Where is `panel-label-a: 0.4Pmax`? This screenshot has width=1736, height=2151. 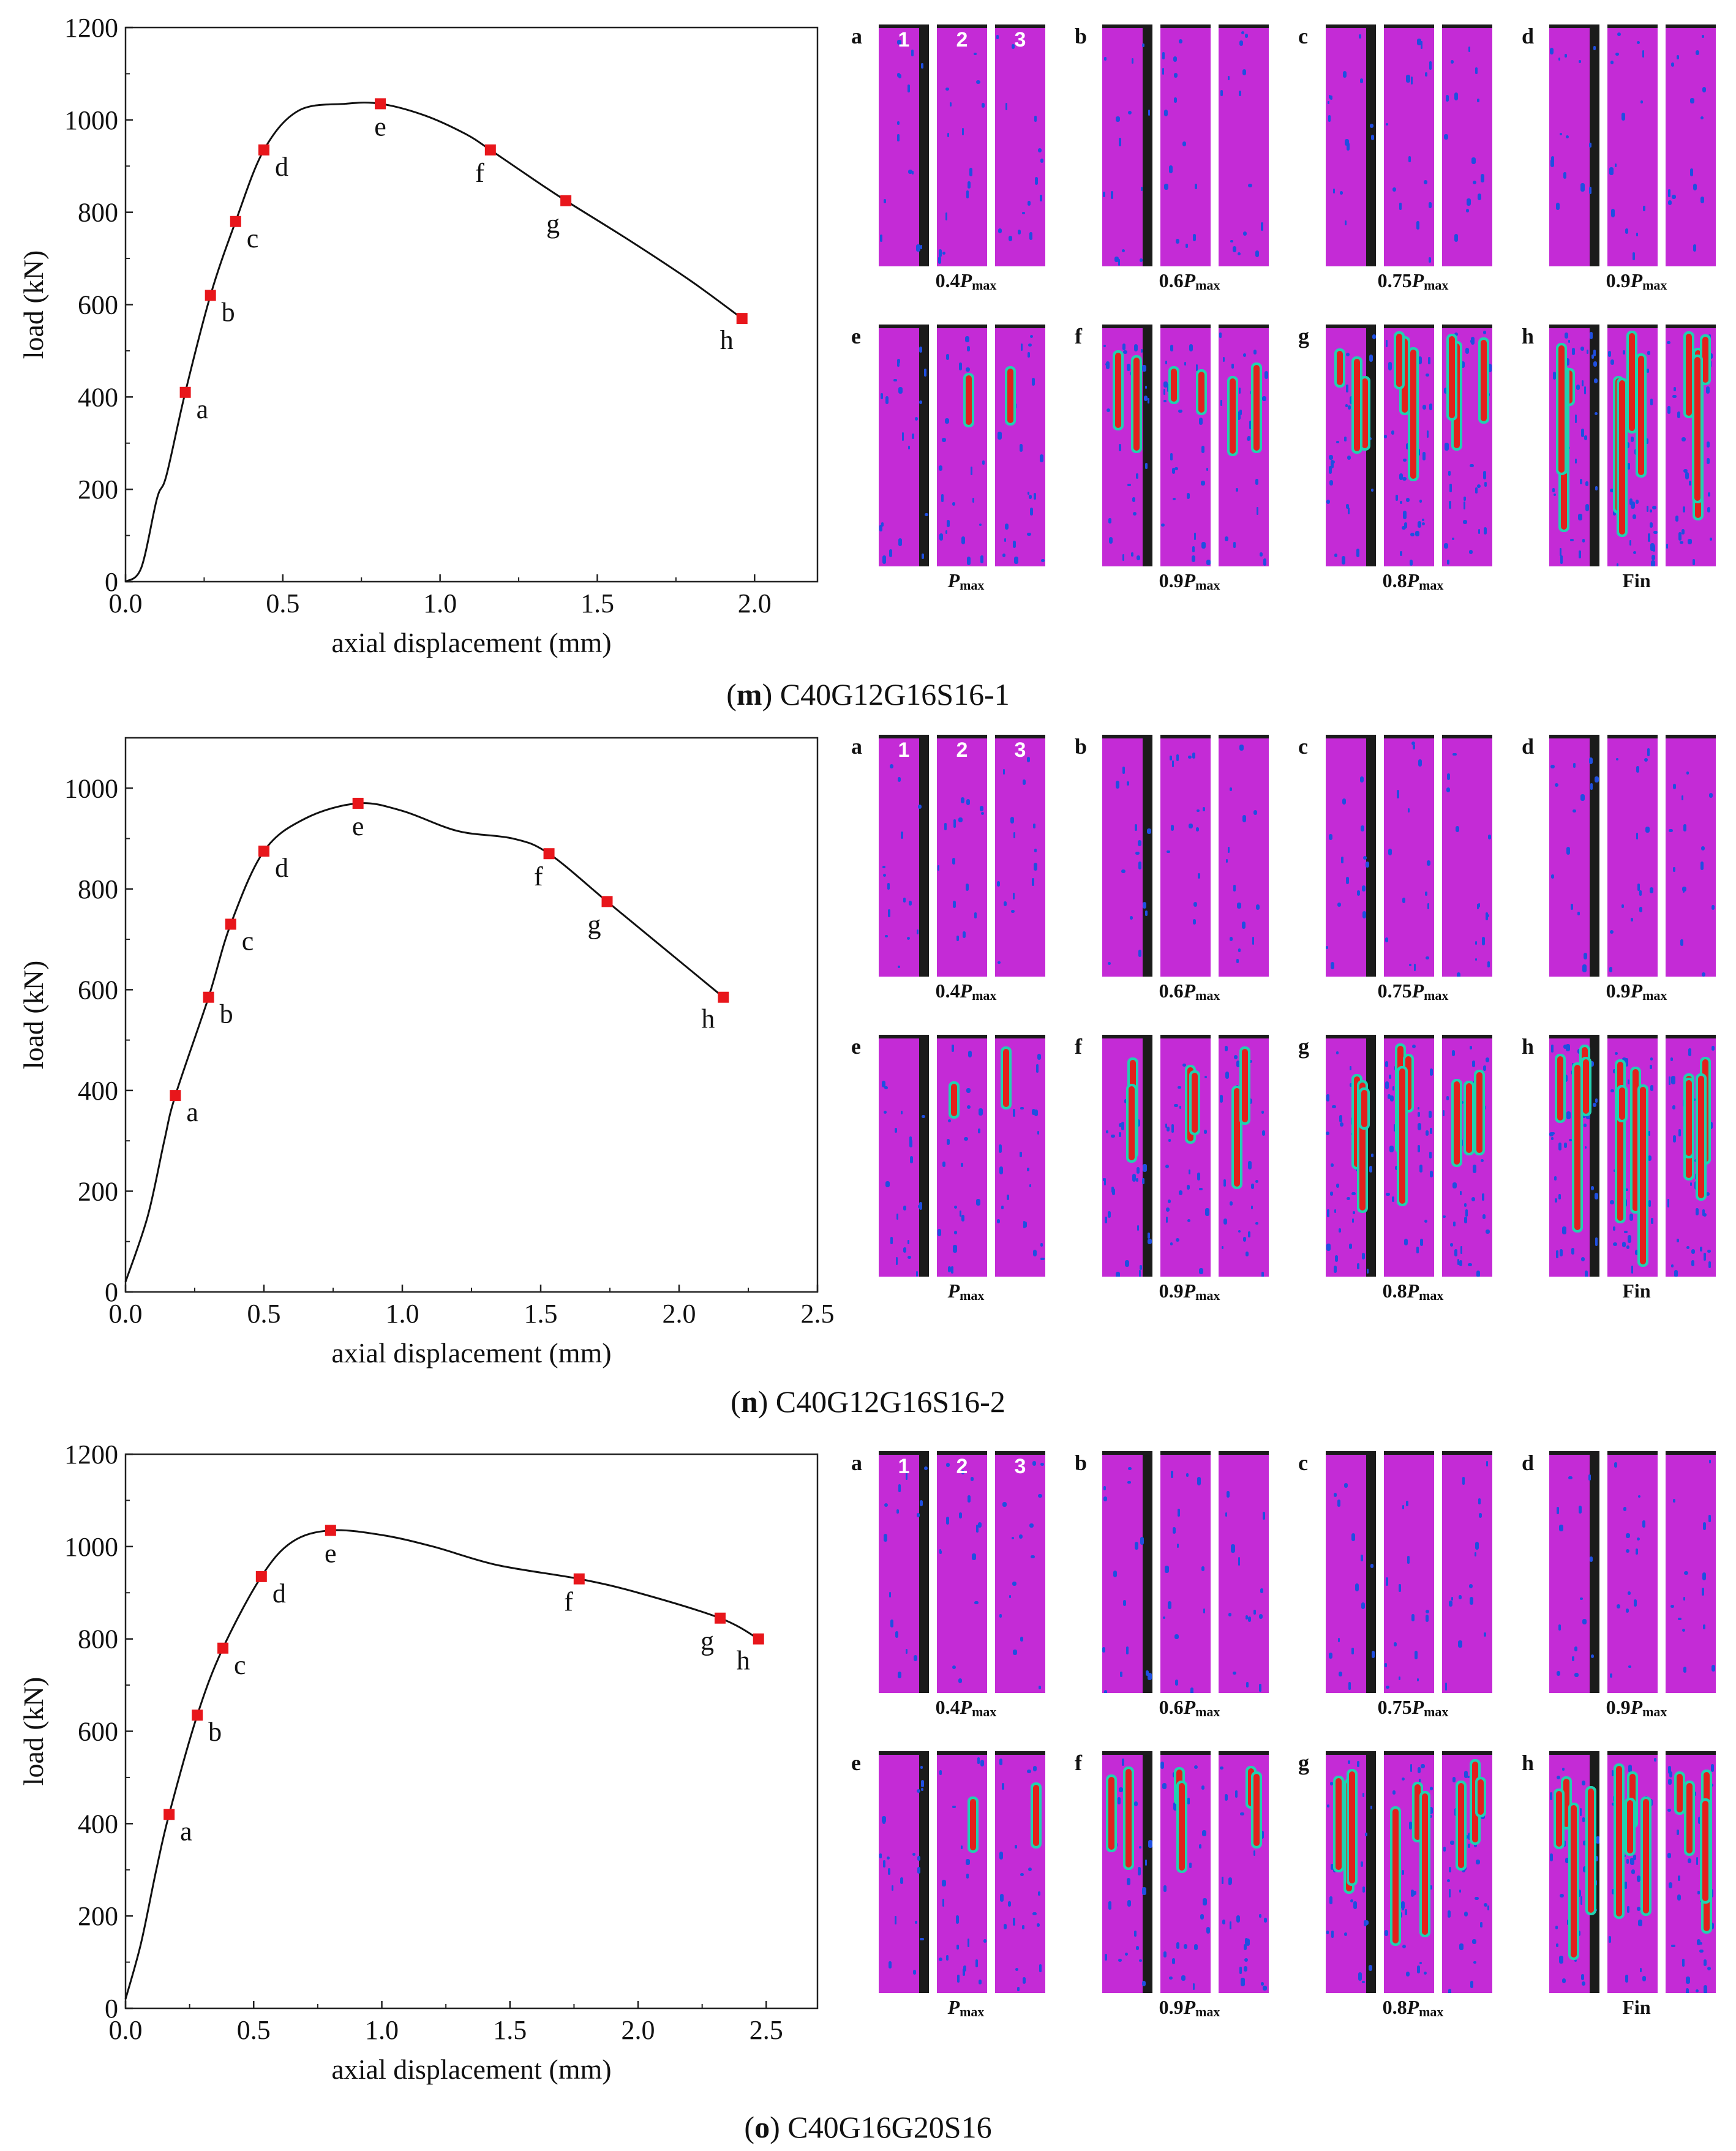 panel-label-a: 0.4Pmax is located at coordinates (966, 281).